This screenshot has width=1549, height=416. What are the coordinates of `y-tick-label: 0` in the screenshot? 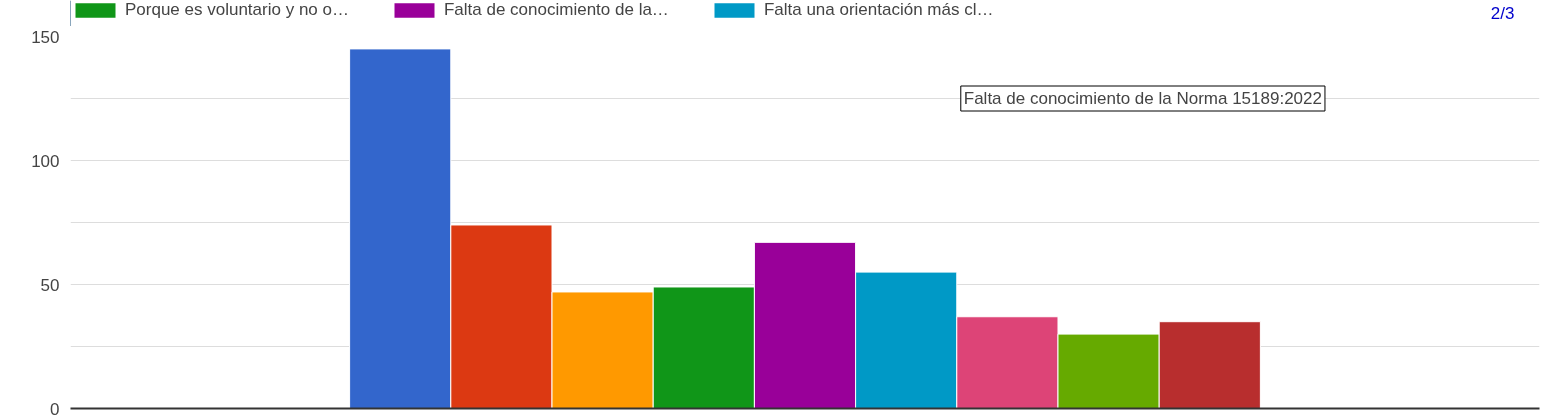 It's located at (55, 407).